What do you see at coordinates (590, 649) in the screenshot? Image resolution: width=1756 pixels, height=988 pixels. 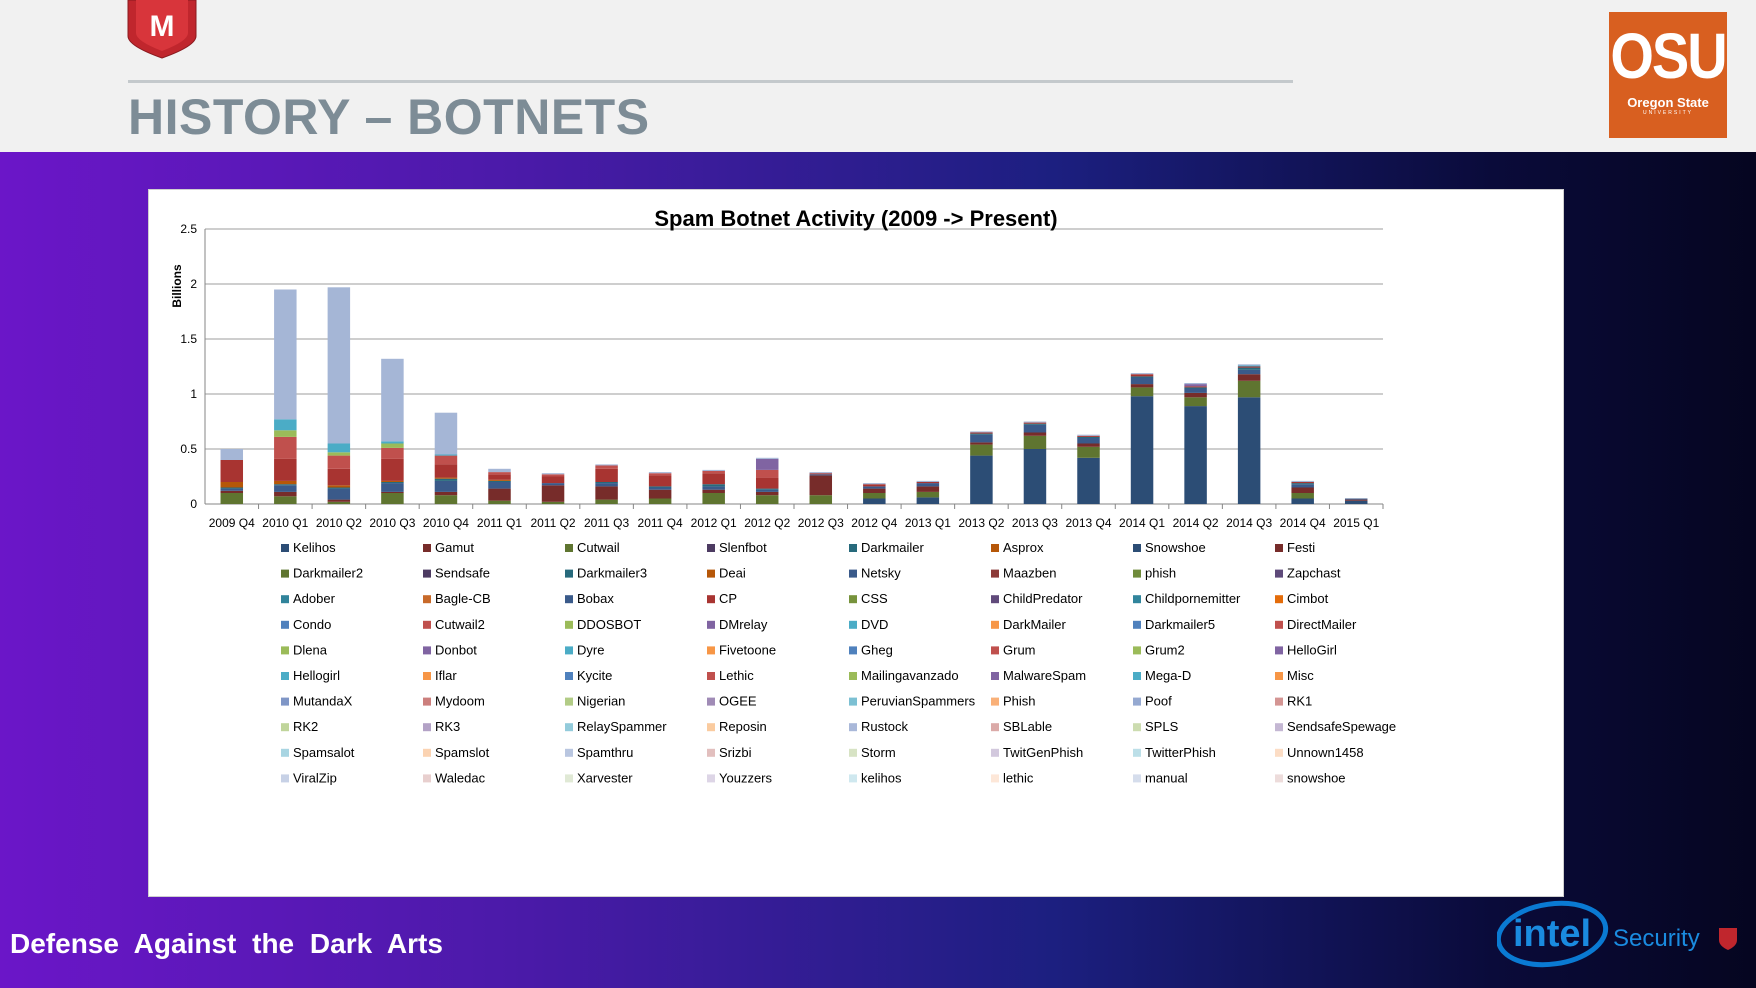 I see `legend-label: Dyre` at bounding box center [590, 649].